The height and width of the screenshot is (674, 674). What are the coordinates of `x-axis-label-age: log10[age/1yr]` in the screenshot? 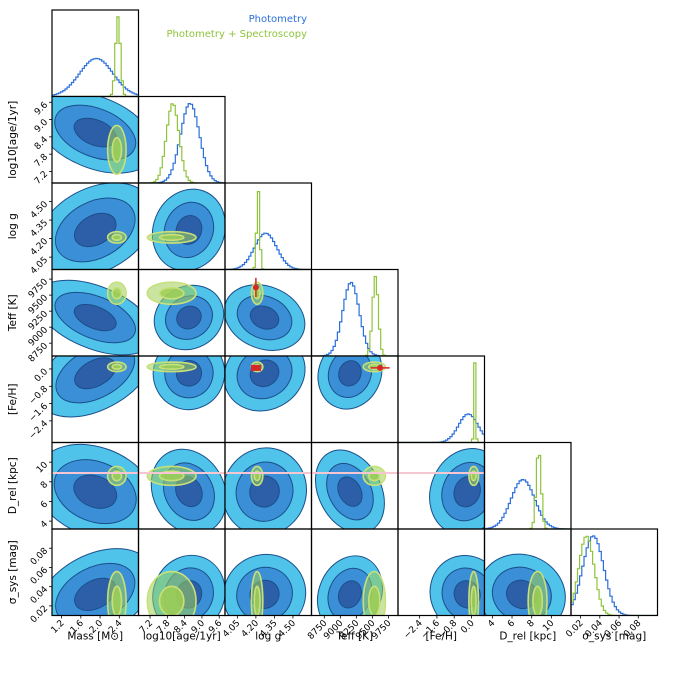 It's located at (182, 637).